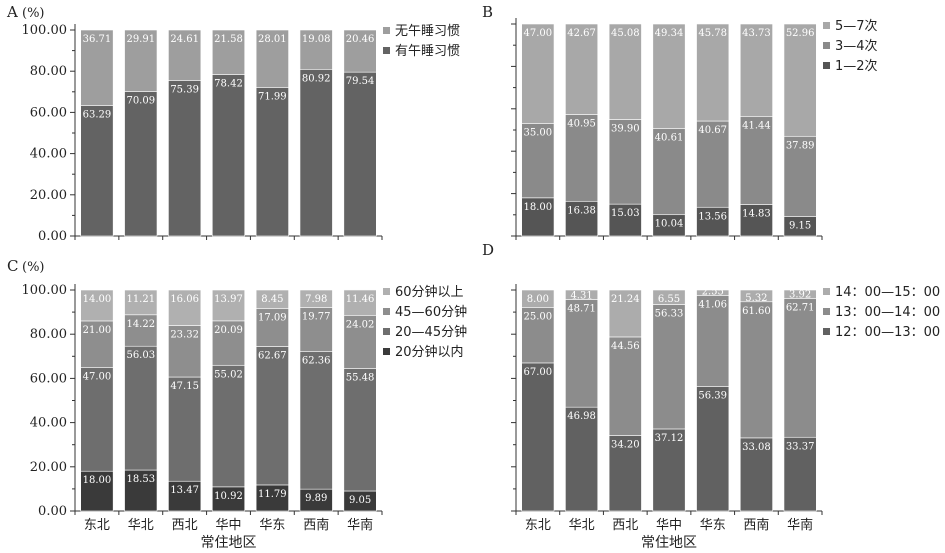 The image size is (945, 553). Describe the element at coordinates (140, 39) in the screenshot. I see `bar-value-label: 29.91` at that location.